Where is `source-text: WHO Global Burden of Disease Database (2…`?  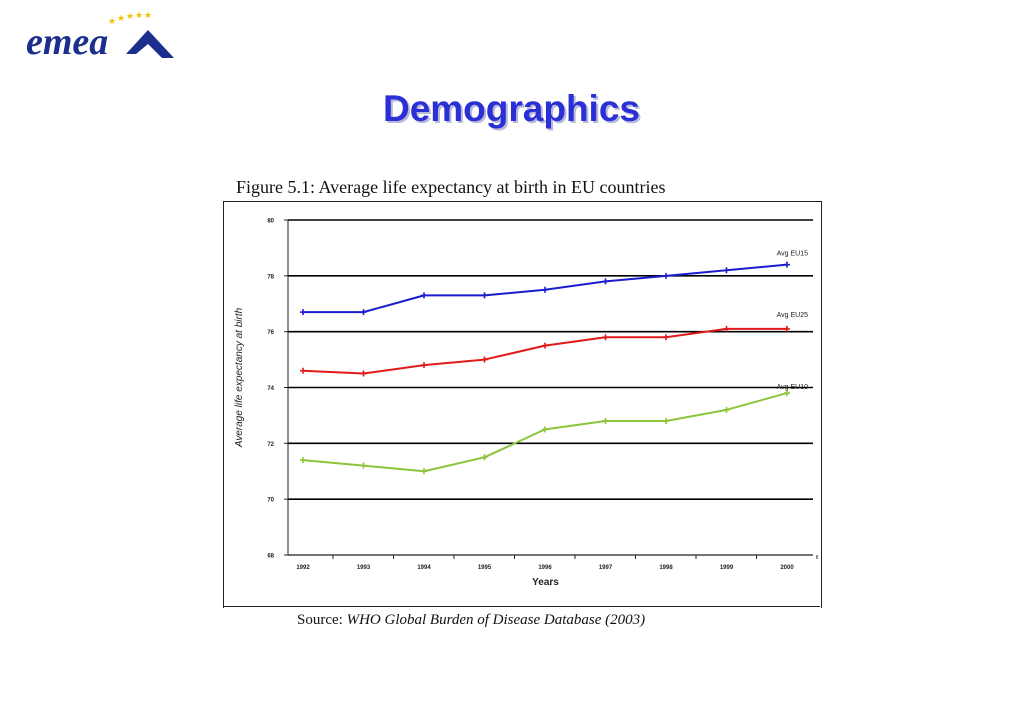 source-text: WHO Global Burden of Disease Database (2… is located at coordinates (496, 620).